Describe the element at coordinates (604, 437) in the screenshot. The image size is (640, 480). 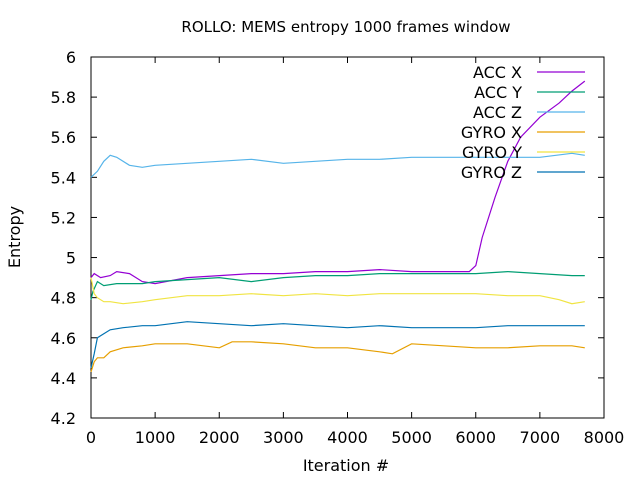
I see `x-tick-label: 8000` at that location.